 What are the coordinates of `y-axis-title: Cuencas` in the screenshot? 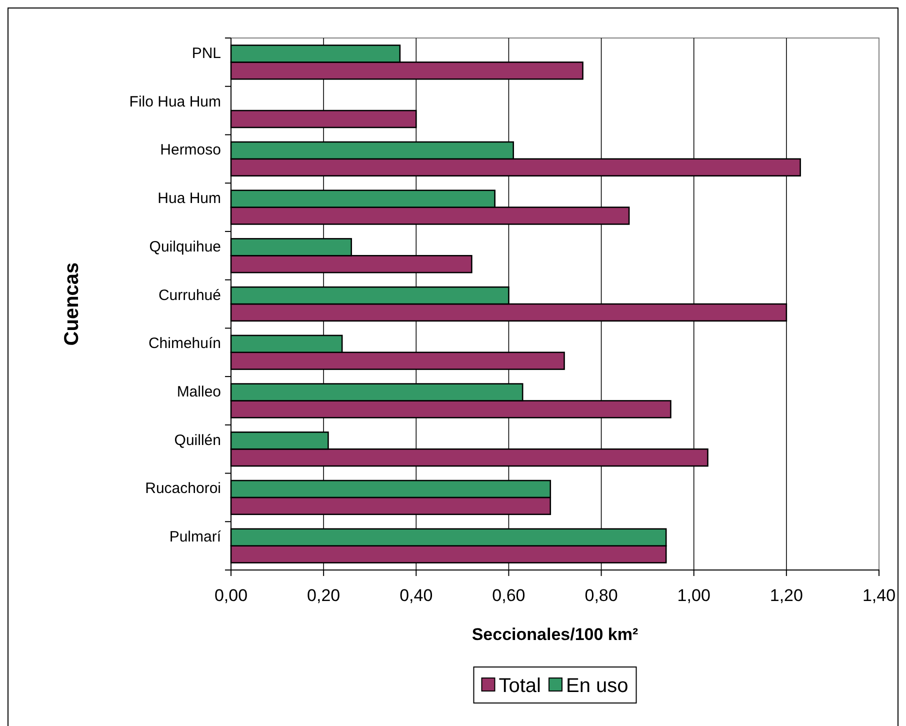 It's located at (72, 304).